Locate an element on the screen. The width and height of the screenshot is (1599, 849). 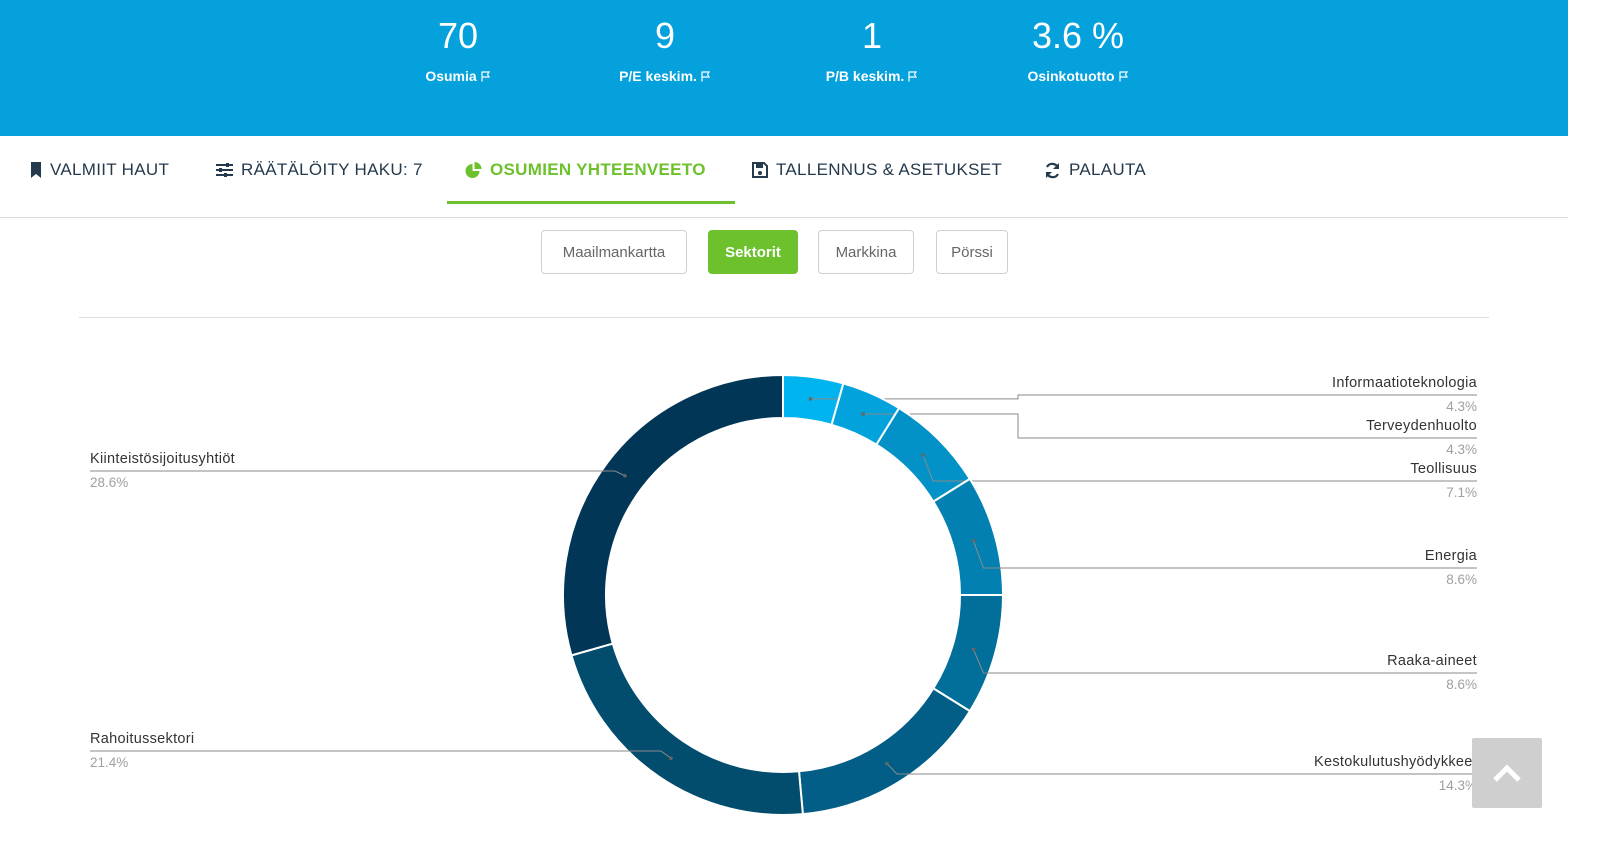
tab-save-settings: TALLENNUS & ASETUKSET is located at coordinates (877, 170).